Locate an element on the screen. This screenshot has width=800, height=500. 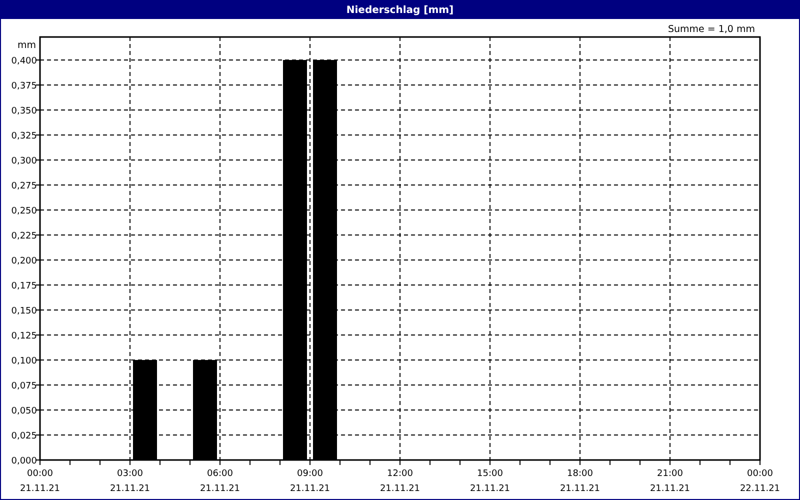
x-tick-label: 00:00 21.11.21 is located at coordinates (40, 481).